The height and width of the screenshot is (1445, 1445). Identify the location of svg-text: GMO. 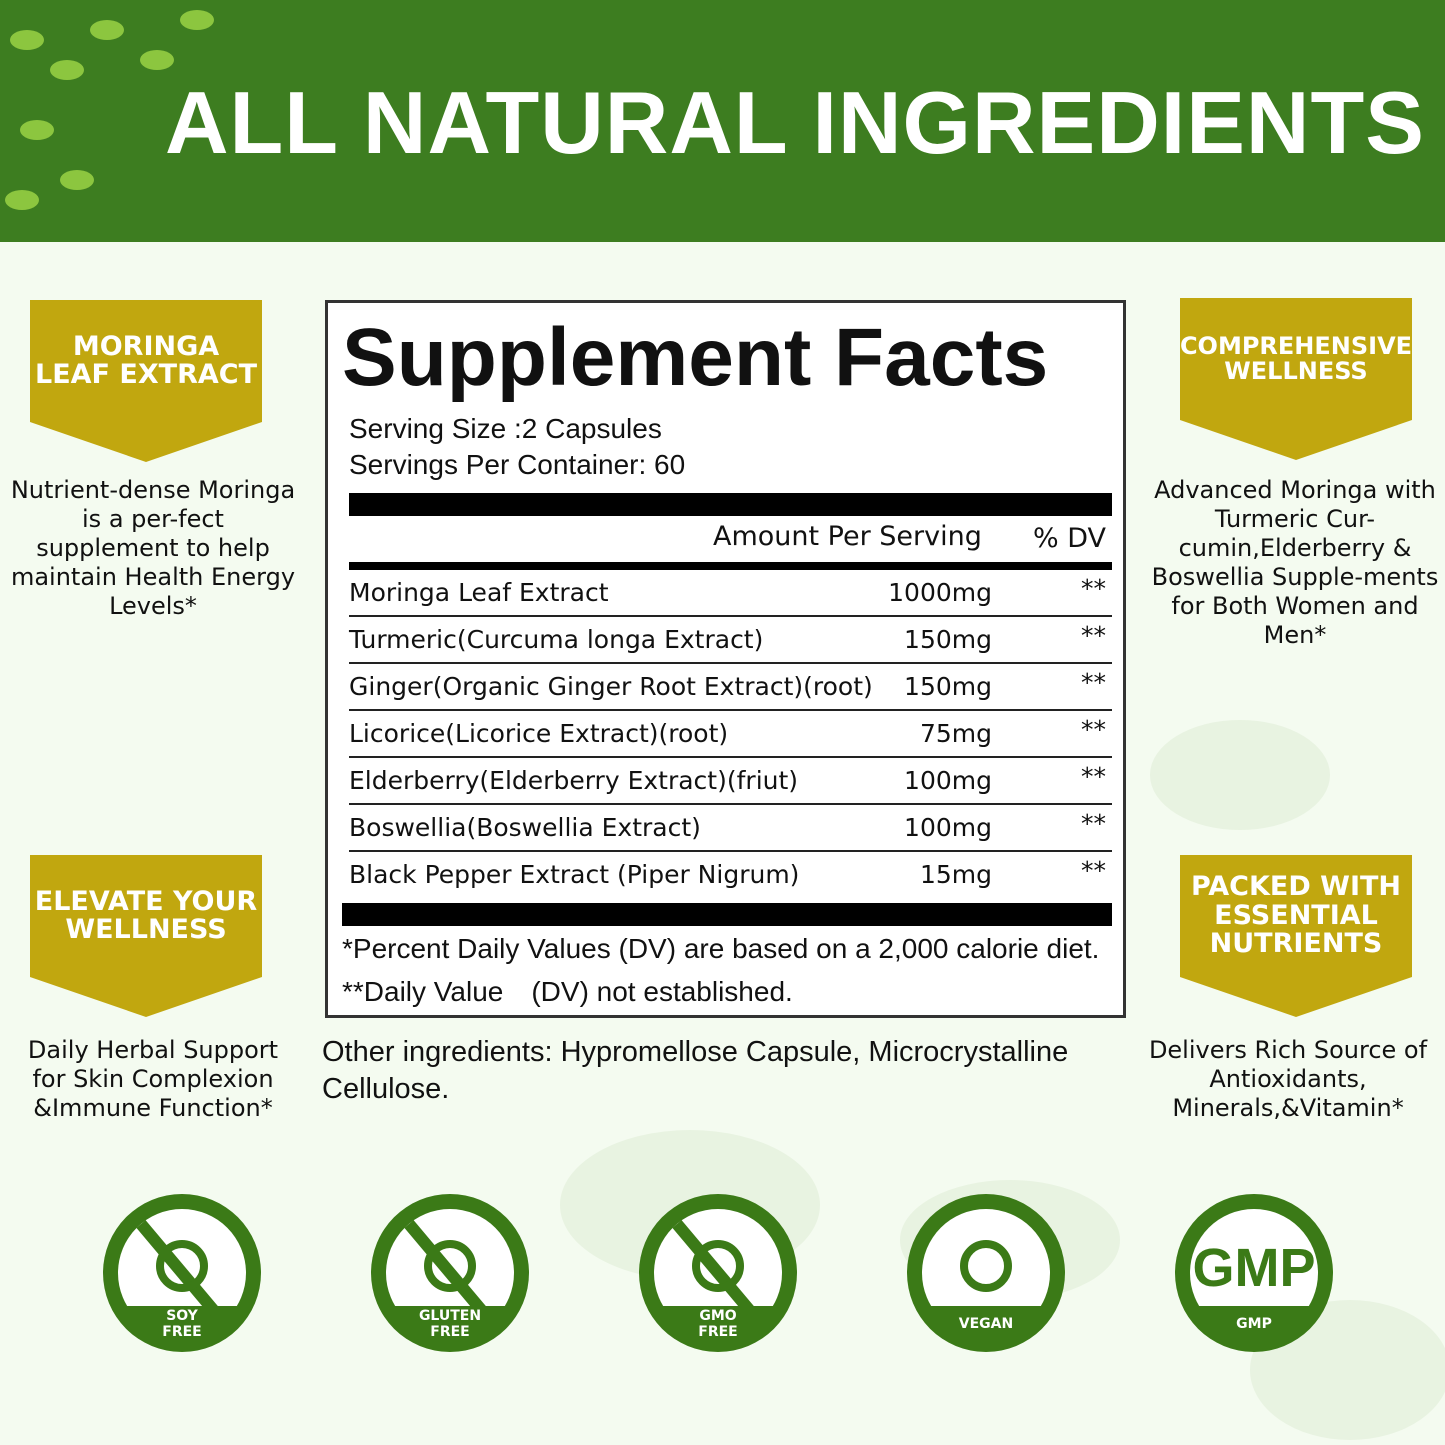
(717, 1316).